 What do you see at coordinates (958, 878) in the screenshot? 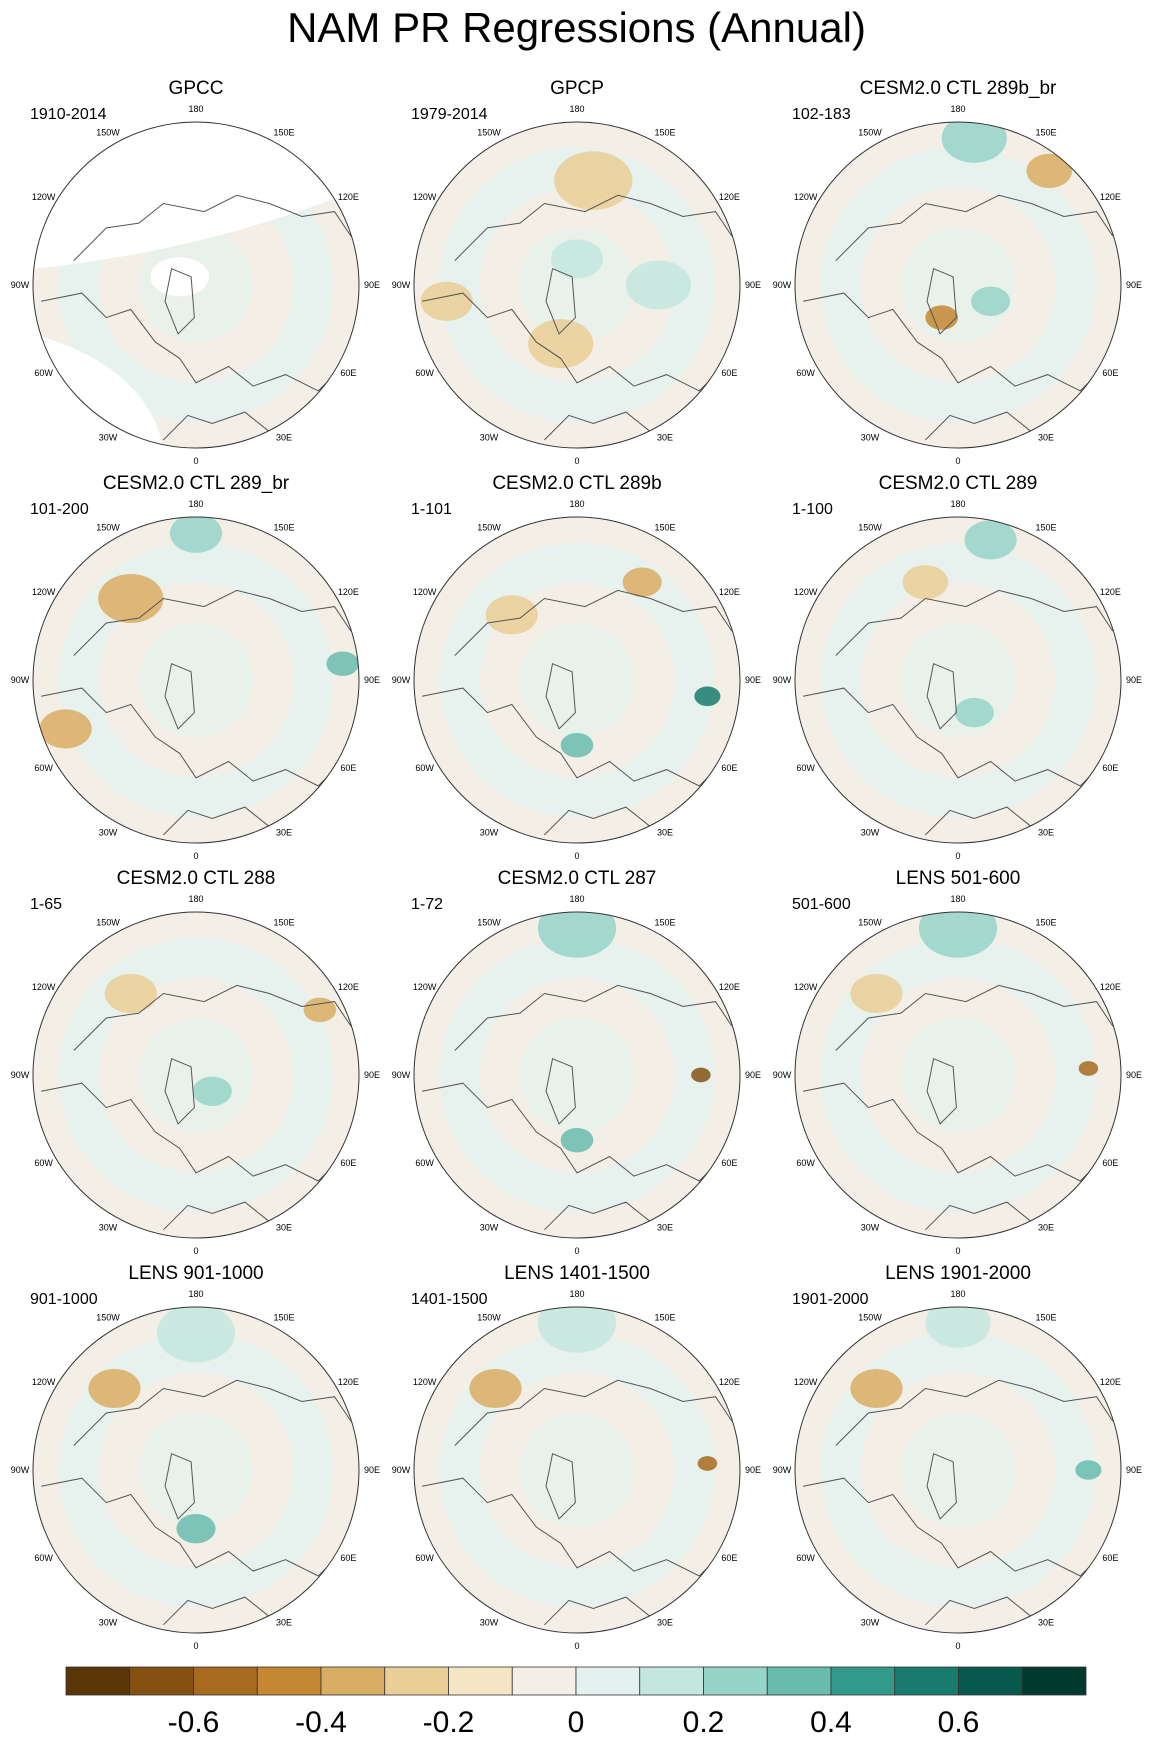
I see `panel-title: LENS 501-600` at bounding box center [958, 878].